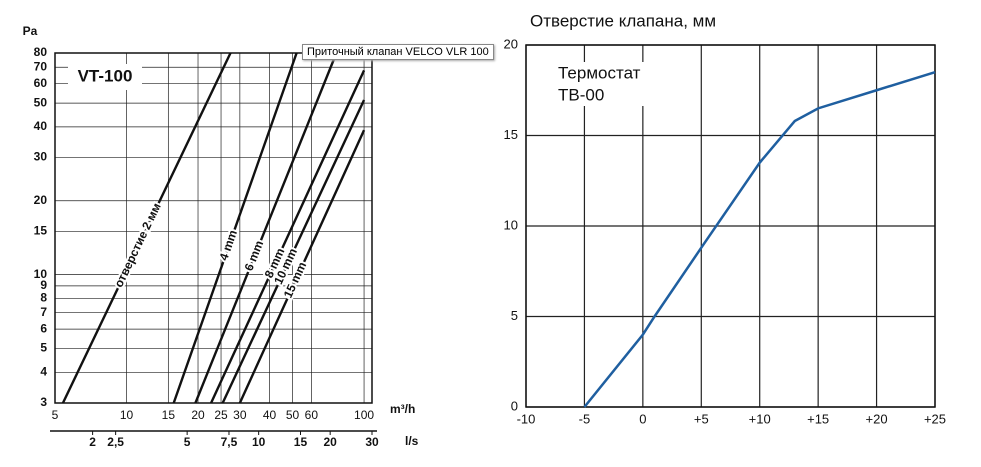 The image size is (981, 467). What do you see at coordinates (364, 415) in the screenshot?
I see `x-tick-label: 100` at bounding box center [364, 415].